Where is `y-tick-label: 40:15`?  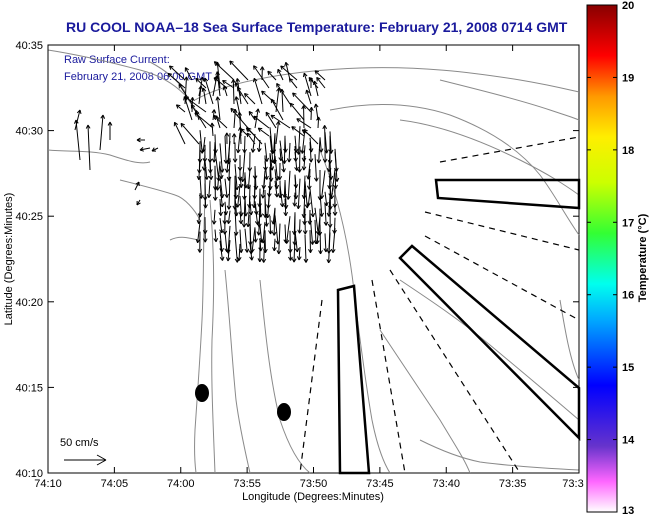 y-tick-label: 40:15 is located at coordinates (29, 388).